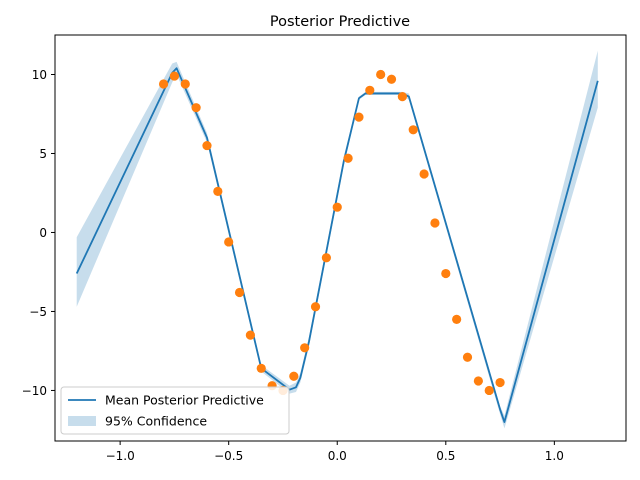 This screenshot has width=640, height=480. I want to click on y-tick-label: 5, so click(43, 154).